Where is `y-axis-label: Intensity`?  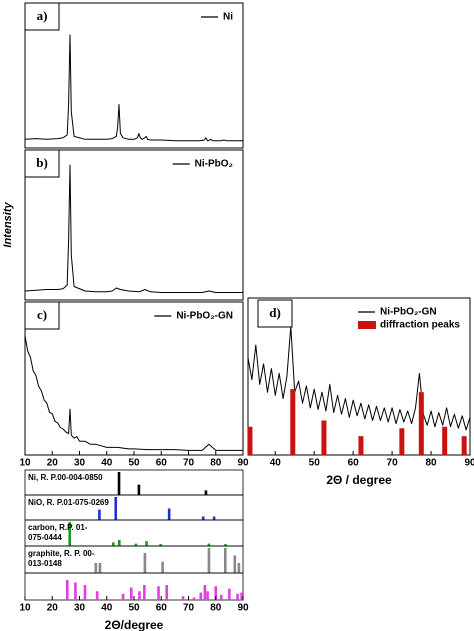 y-axis-label: Intensity is located at coordinates (8, 225).